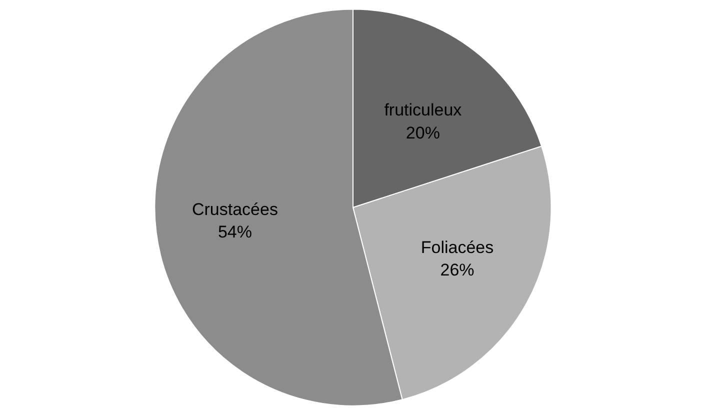 The height and width of the screenshot is (414, 705). Describe the element at coordinates (235, 209) in the screenshot. I see `slice-label: Crustacées` at that location.